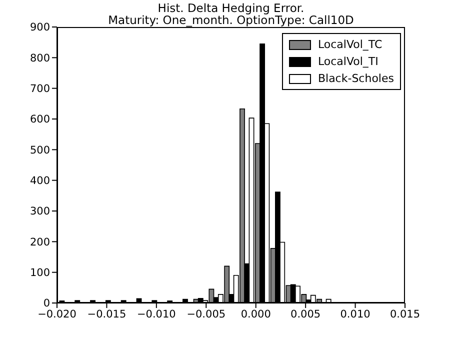  Describe the element at coordinates (40, 242) in the screenshot. I see `y-tick-label: 200` at that location.